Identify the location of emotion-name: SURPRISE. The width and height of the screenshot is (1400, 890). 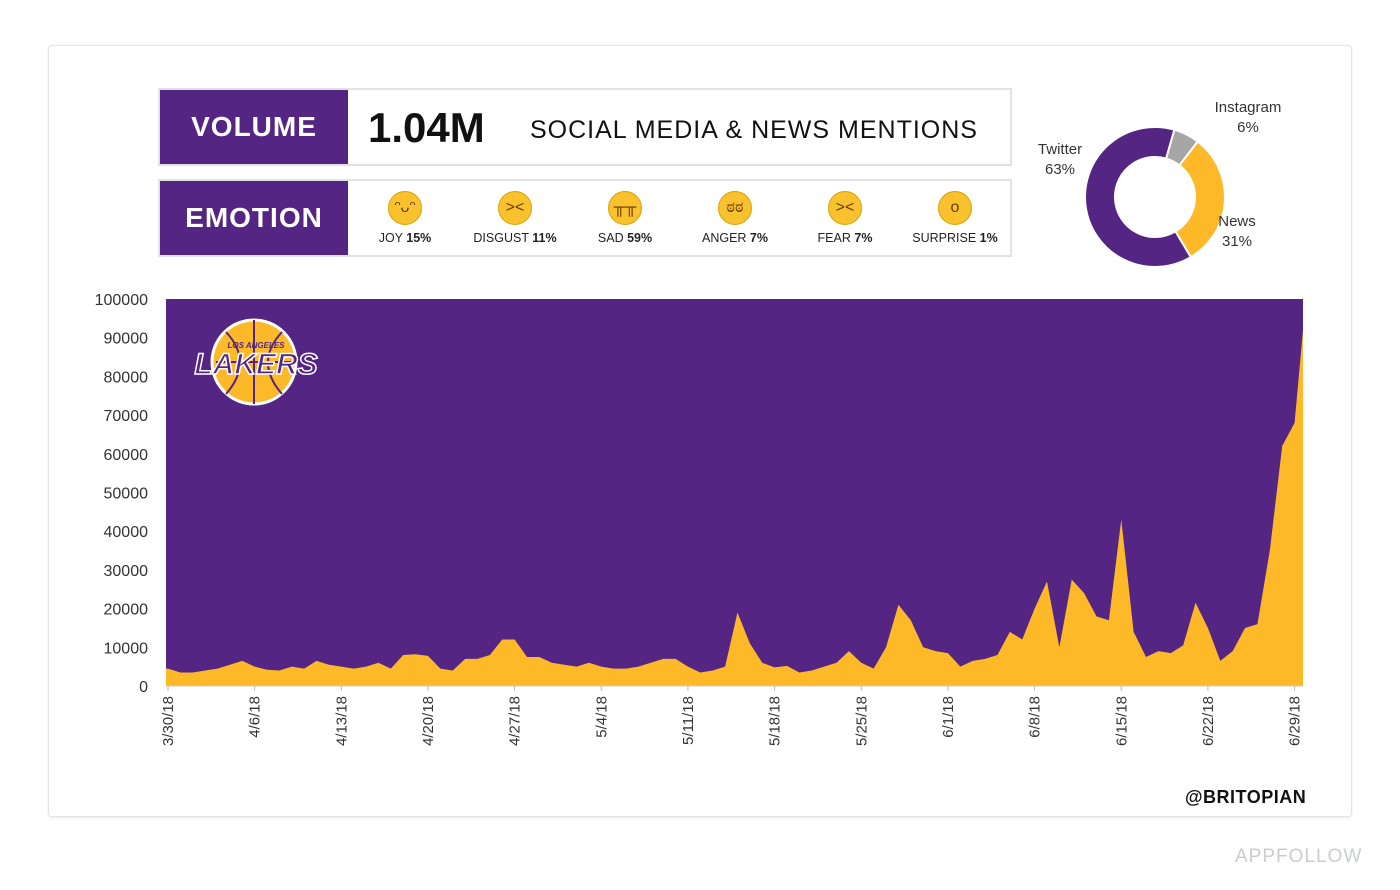
(944, 238).